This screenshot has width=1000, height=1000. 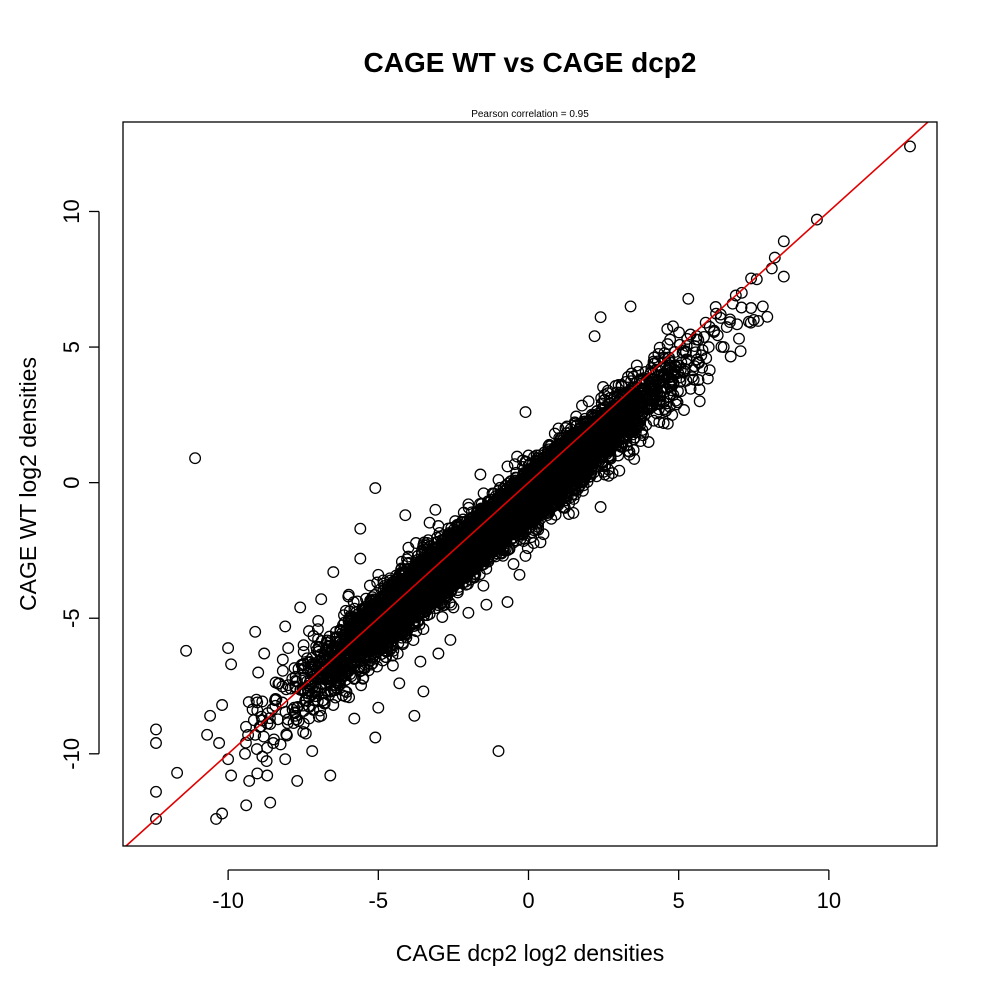 I want to click on chart-title: CAGE WT vs CAGE dcp2, so click(x=530, y=62).